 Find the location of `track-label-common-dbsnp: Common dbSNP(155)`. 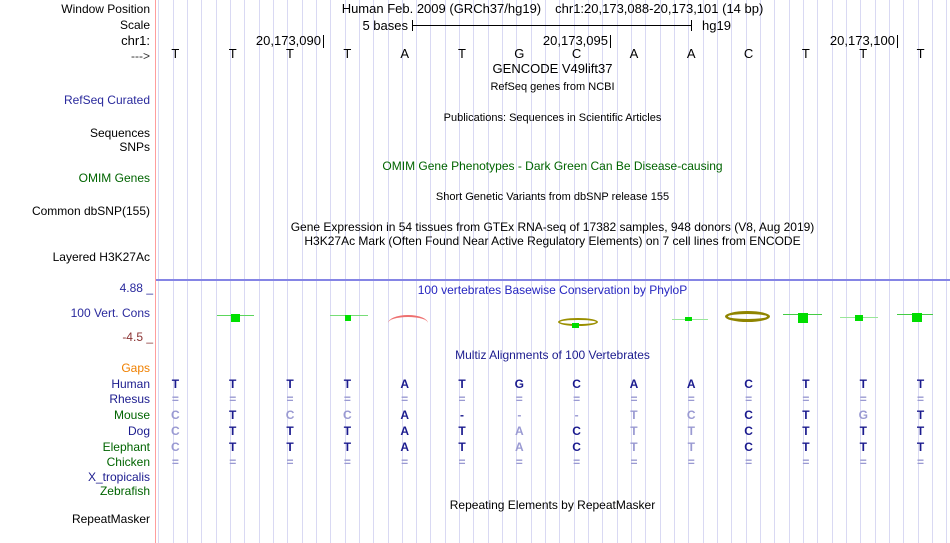

track-label-common-dbsnp: Common dbSNP(155) is located at coordinates (90, 211).